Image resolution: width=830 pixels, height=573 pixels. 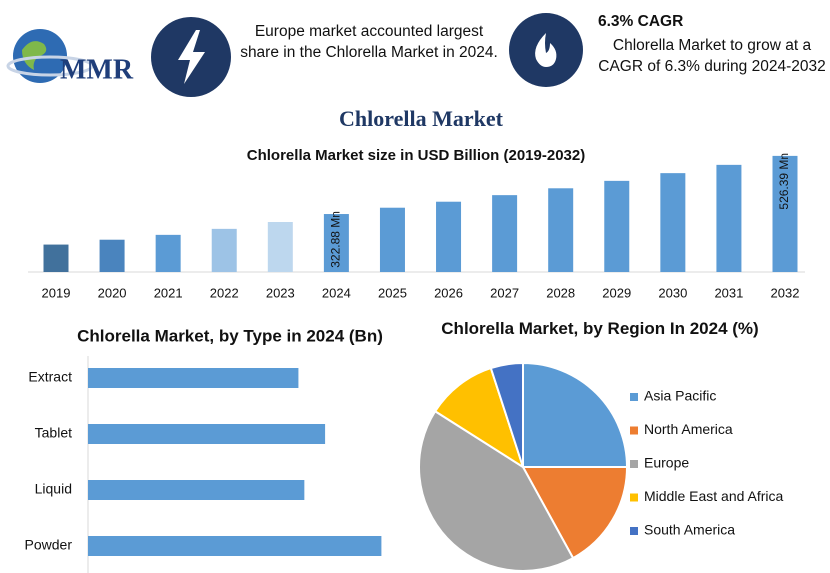 What do you see at coordinates (421, 118) in the screenshot?
I see `page-title: Chlorella Market` at bounding box center [421, 118].